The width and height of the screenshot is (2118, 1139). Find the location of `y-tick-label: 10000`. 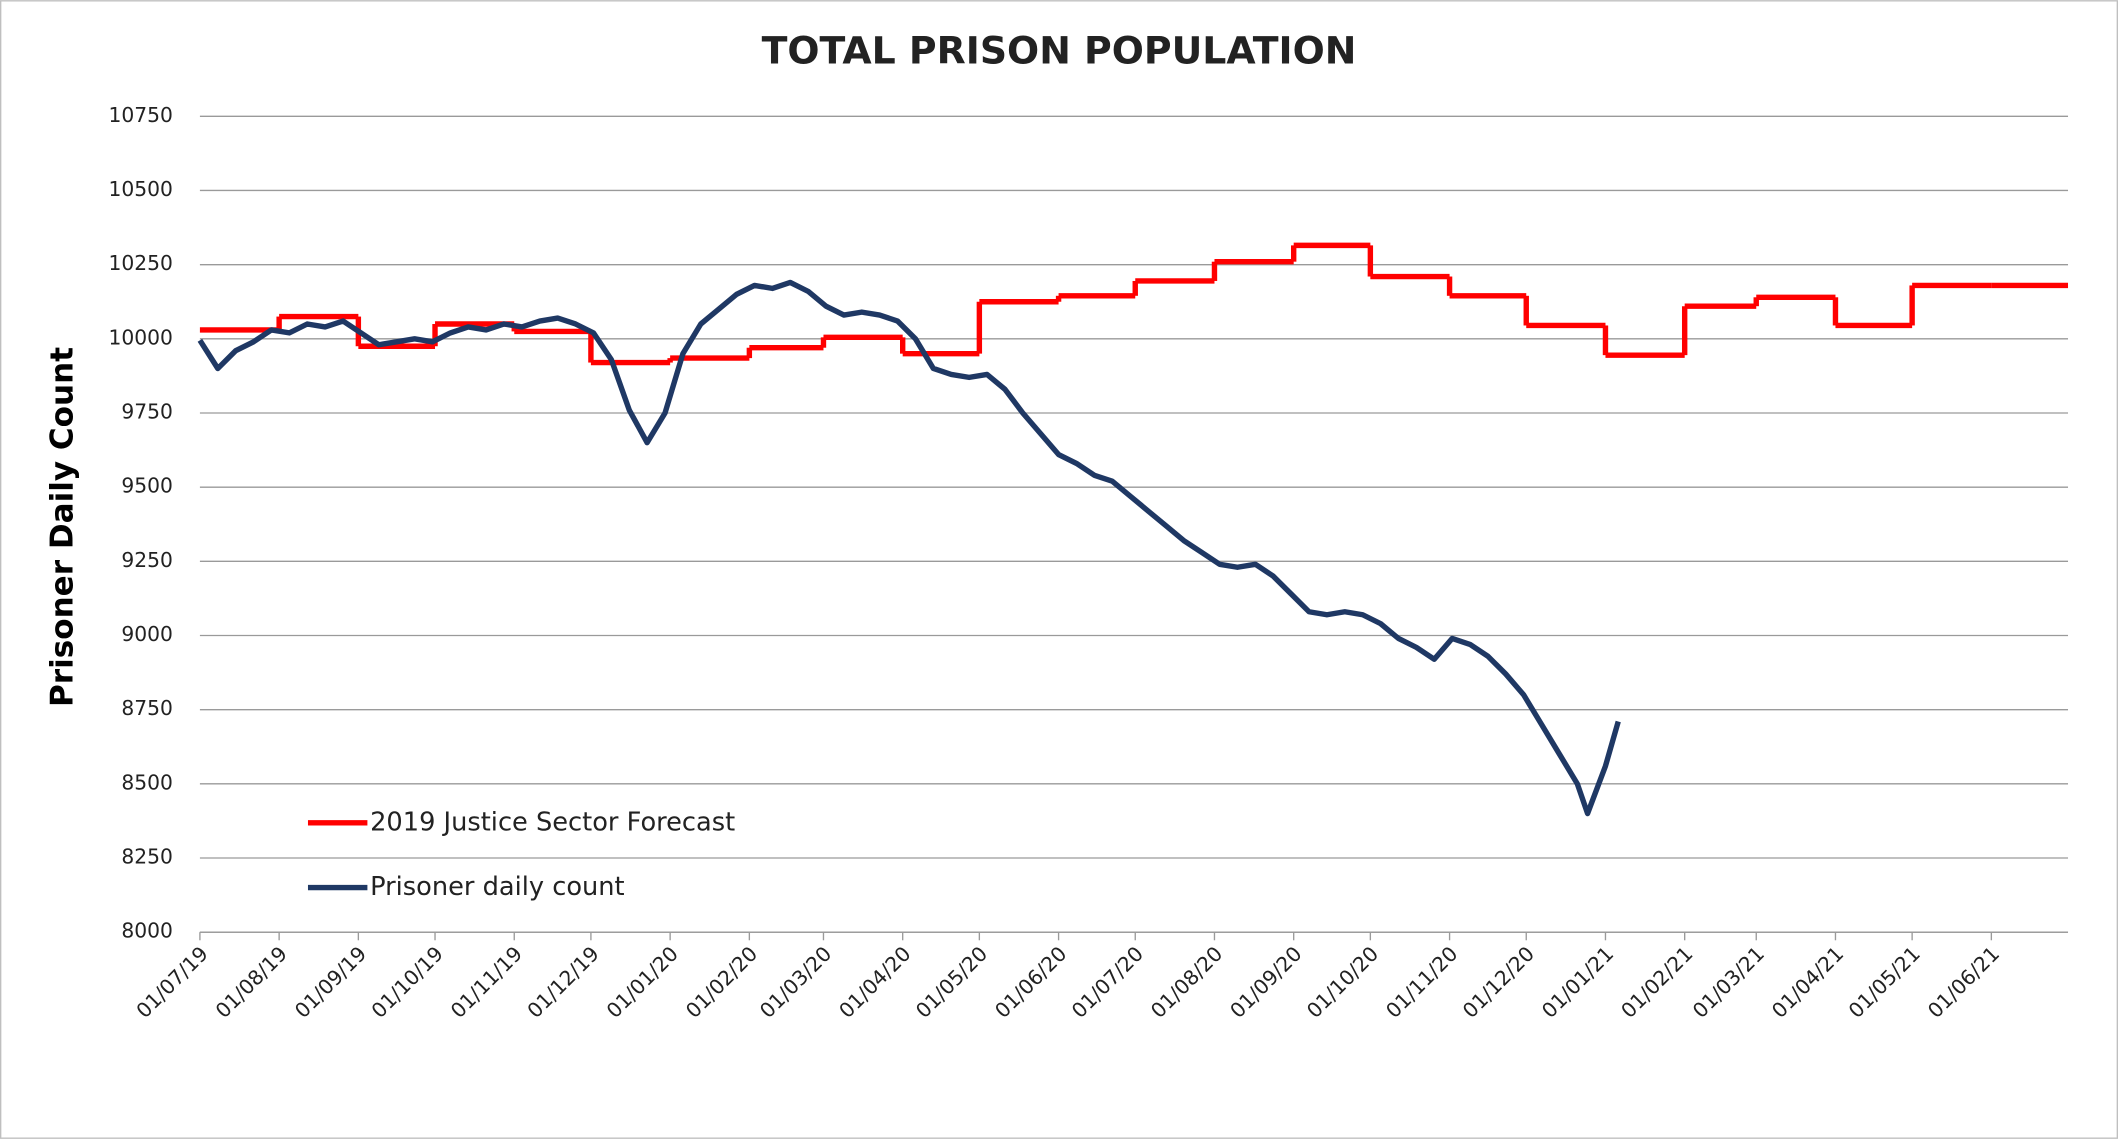

y-tick-label: 10000 is located at coordinates (140, 337).